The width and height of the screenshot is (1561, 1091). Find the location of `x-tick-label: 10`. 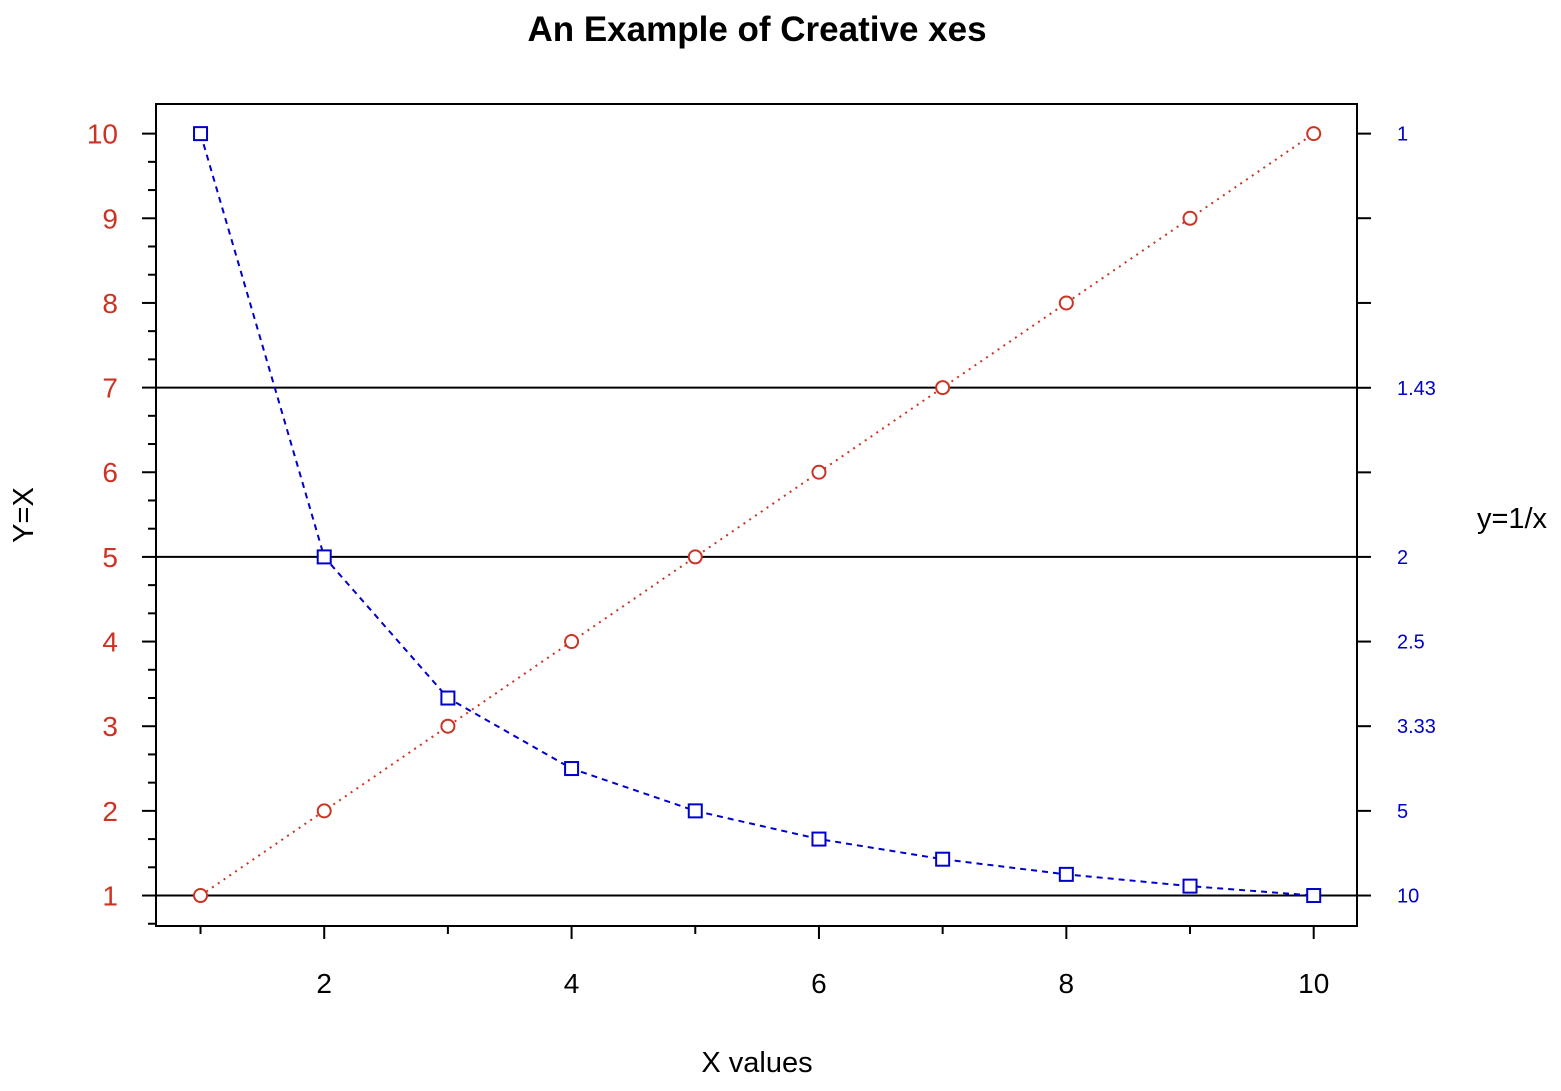

x-tick-label: 10 is located at coordinates (1313, 983).